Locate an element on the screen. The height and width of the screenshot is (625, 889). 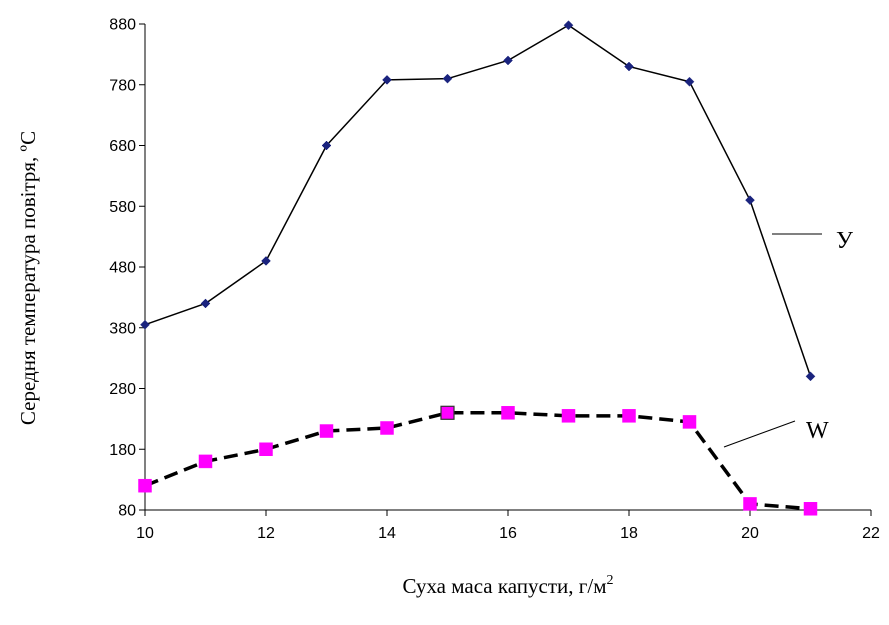
x-axis-ticks: 10 12 14 16 18 20 22 is located at coordinates (508, 526).